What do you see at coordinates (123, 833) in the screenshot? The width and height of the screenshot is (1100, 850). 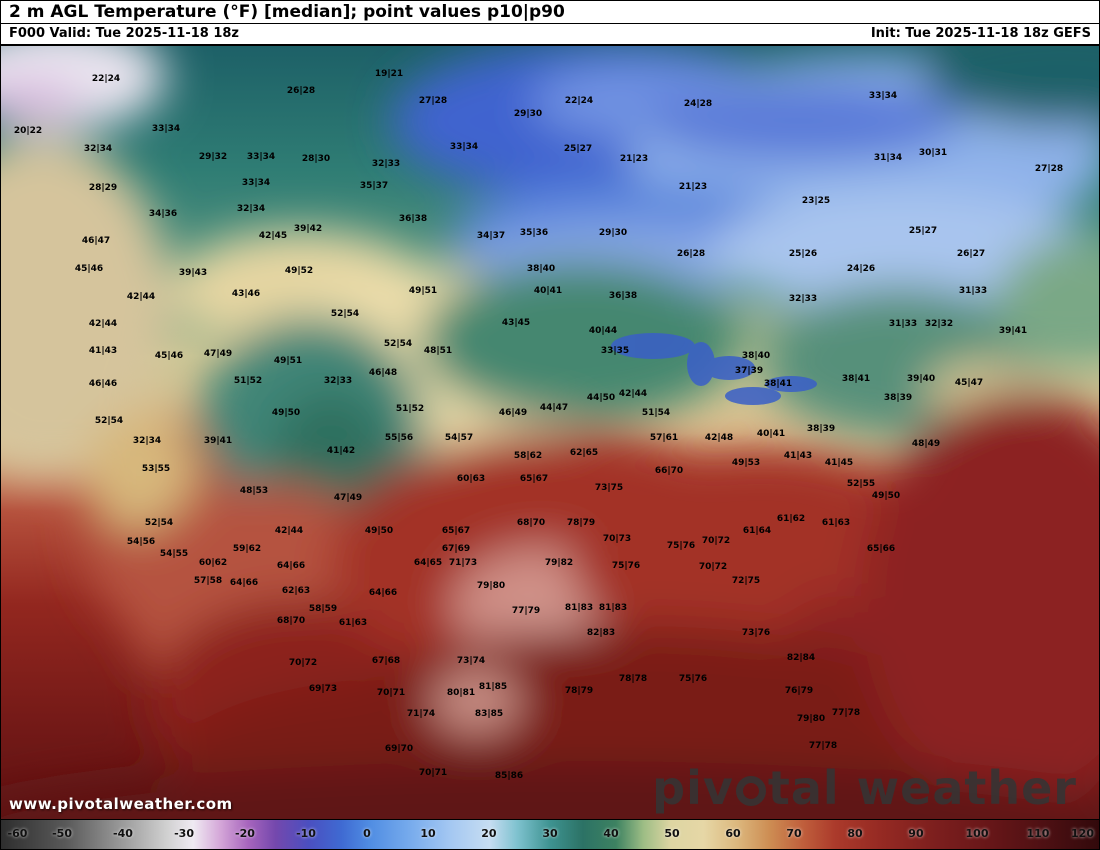 I see `colorbar-tick: -40` at bounding box center [123, 833].